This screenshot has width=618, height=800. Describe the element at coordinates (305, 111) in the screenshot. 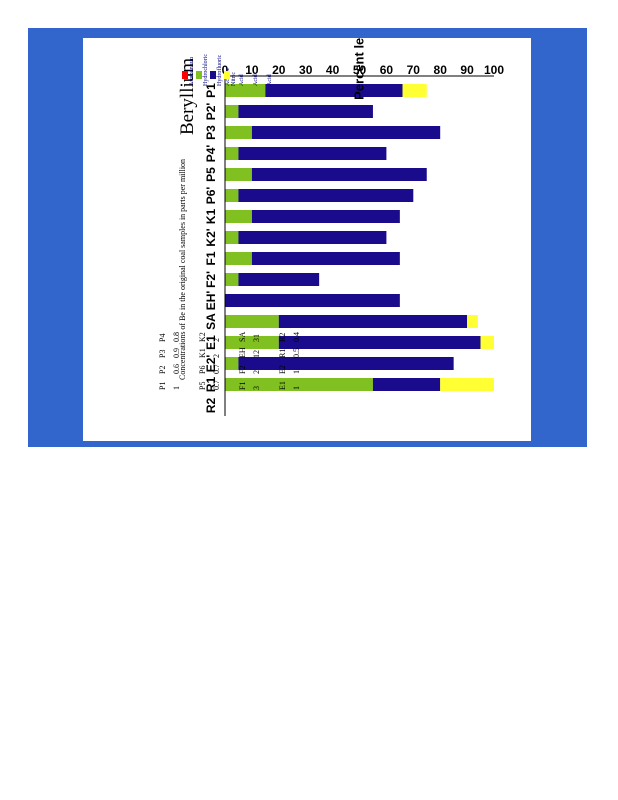

I see `bar-p2-hydrofluoric-acid` at that location.